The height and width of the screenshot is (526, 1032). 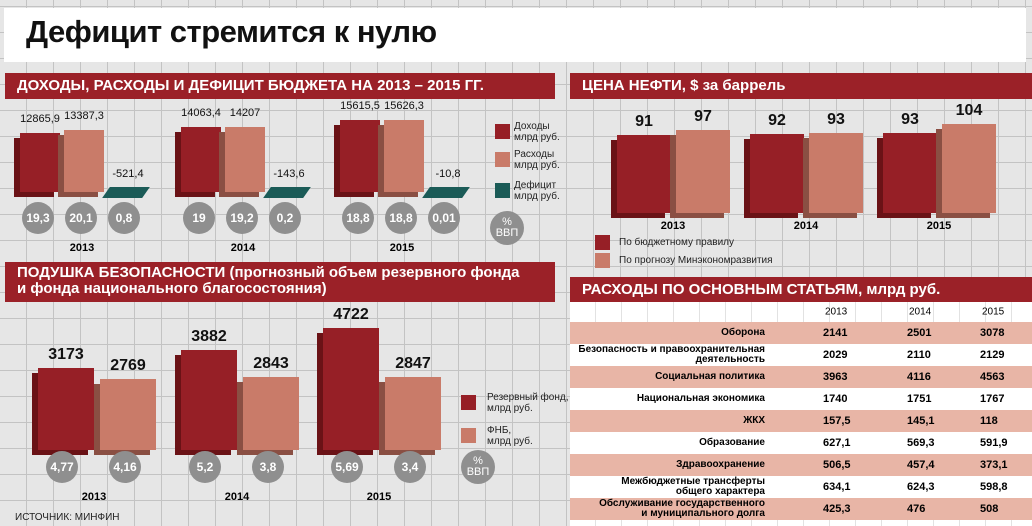 What do you see at coordinates (502, 190) in the screenshot?
I see `budget-legend-swatch` at bounding box center [502, 190].